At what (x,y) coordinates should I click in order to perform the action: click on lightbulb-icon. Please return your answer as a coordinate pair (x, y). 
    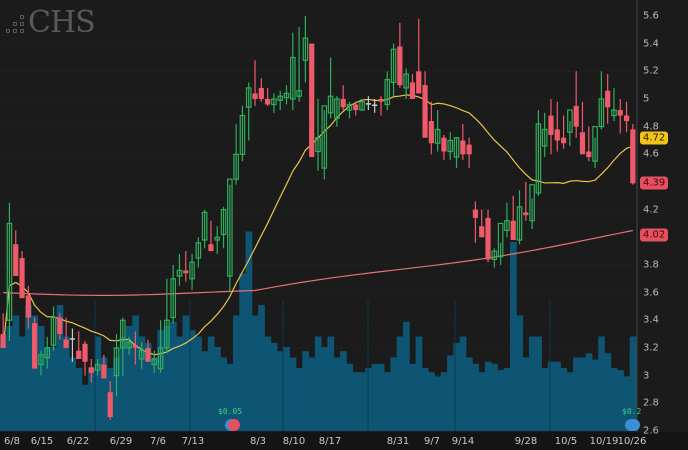
    Looking at the image, I should click on (634, 425).